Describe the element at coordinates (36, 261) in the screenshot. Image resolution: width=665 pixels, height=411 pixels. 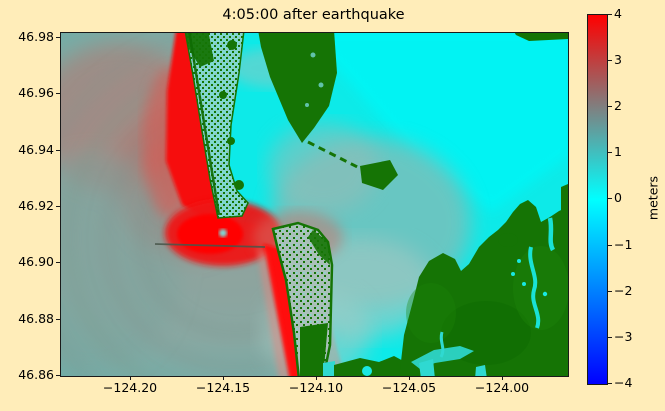
I see `y-tick-label: 46.90` at that location.